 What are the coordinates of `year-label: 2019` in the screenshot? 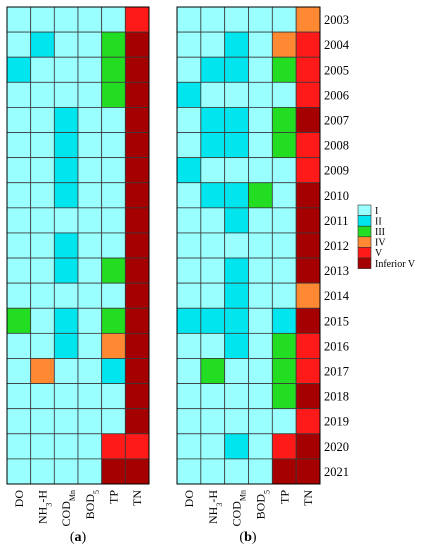 It's located at (336, 422).